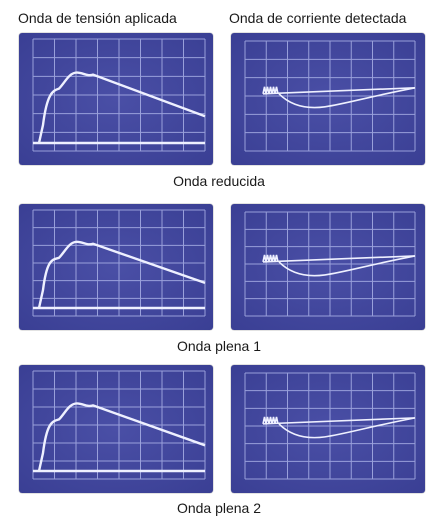 This screenshot has width=438, height=520. I want to click on header-detected-current: Onda de corriente detectada, so click(318, 18).